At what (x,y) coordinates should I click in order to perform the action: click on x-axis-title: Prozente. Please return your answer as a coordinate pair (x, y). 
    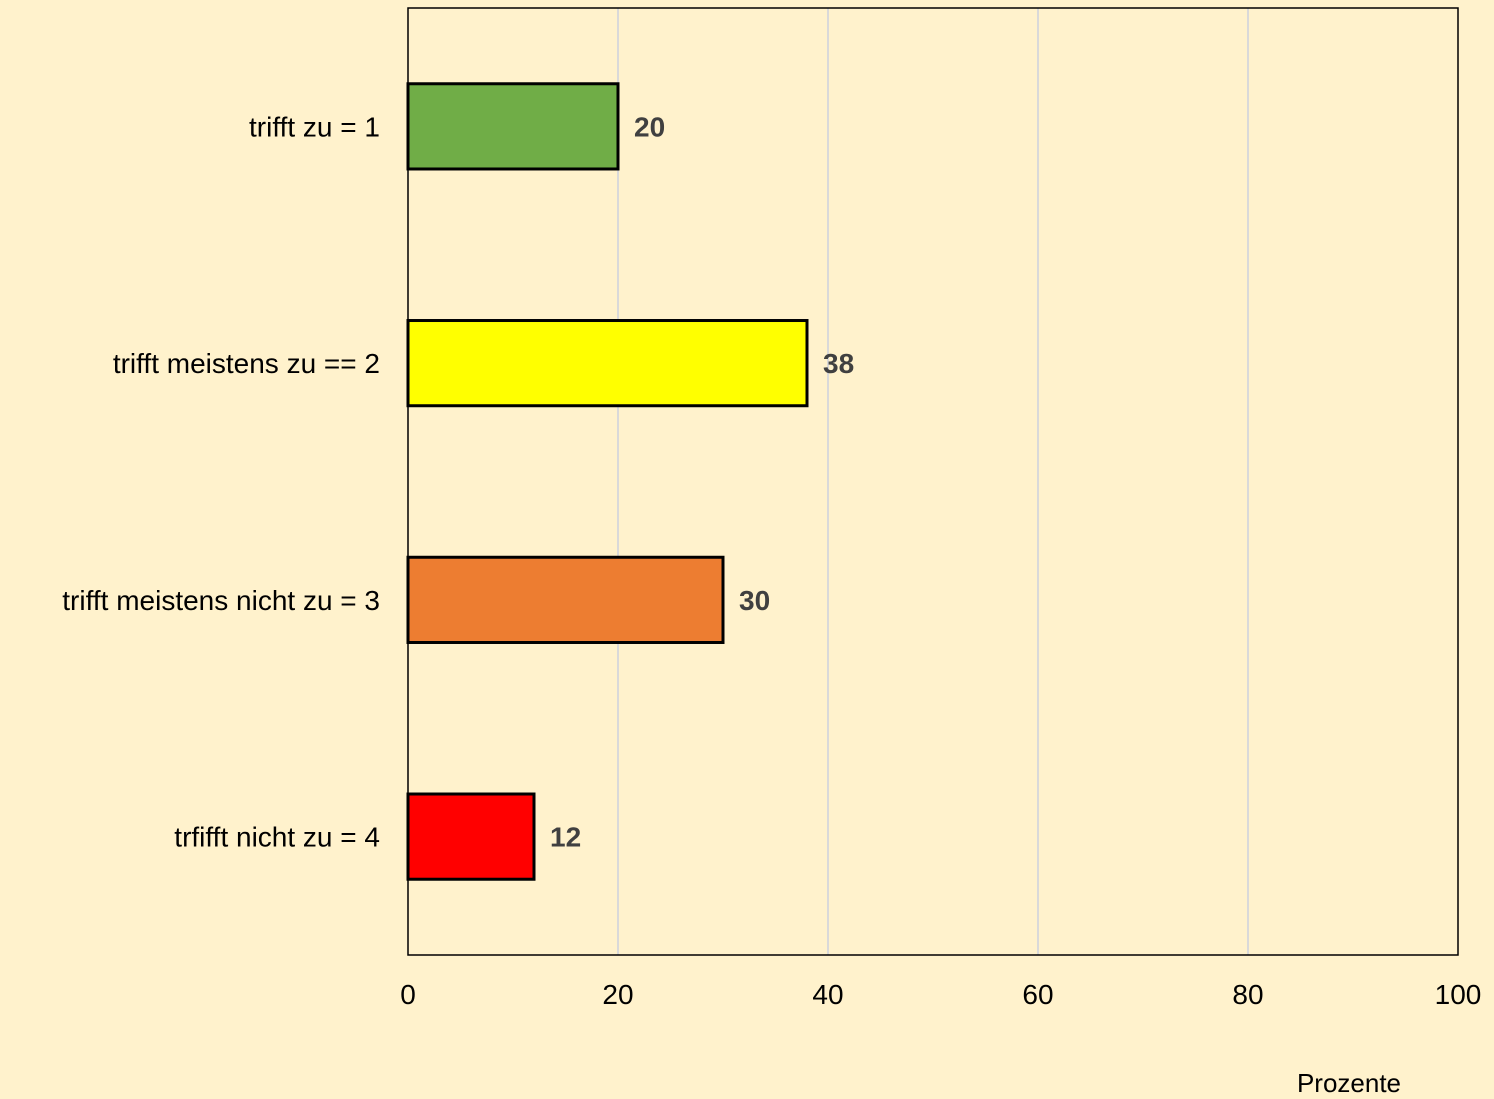
    Looking at the image, I should click on (1349, 1083).